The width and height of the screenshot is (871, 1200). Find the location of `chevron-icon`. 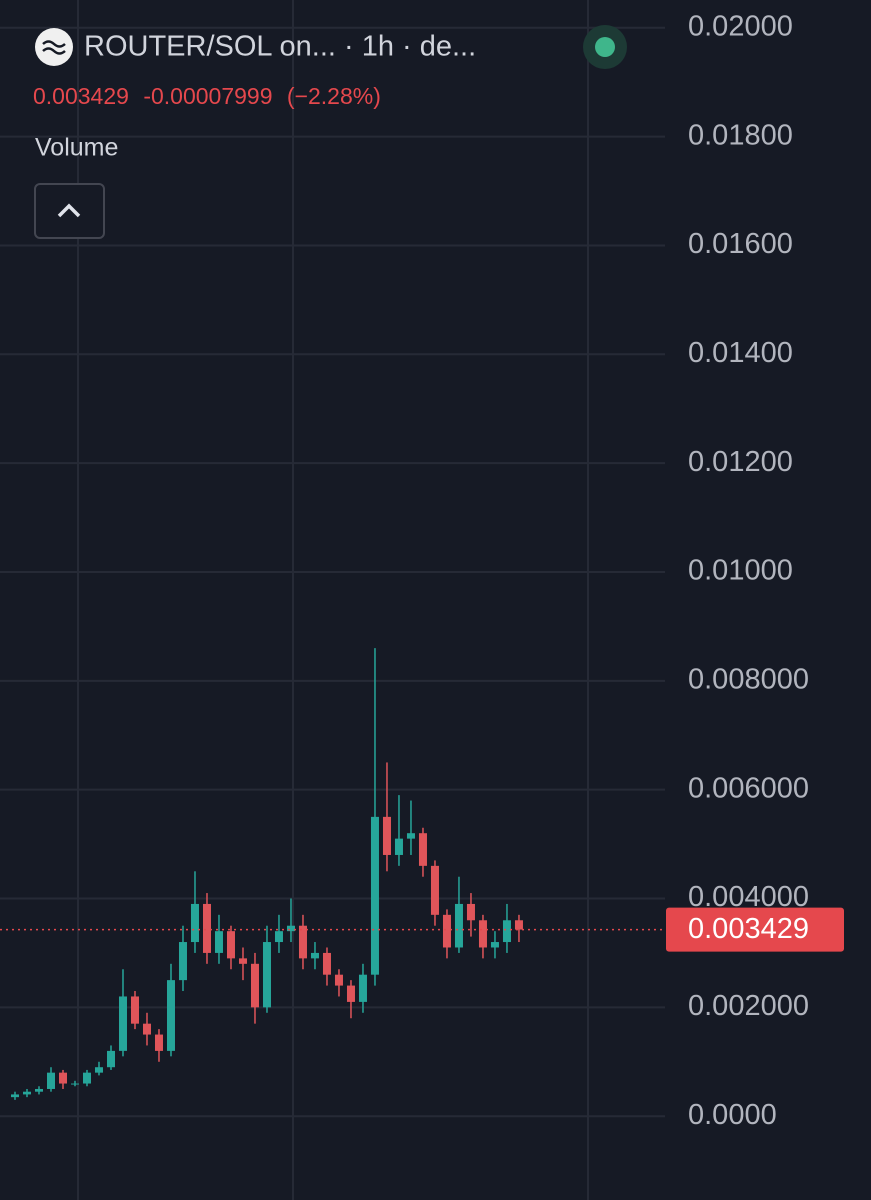

chevron-icon is located at coordinates (69, 210).